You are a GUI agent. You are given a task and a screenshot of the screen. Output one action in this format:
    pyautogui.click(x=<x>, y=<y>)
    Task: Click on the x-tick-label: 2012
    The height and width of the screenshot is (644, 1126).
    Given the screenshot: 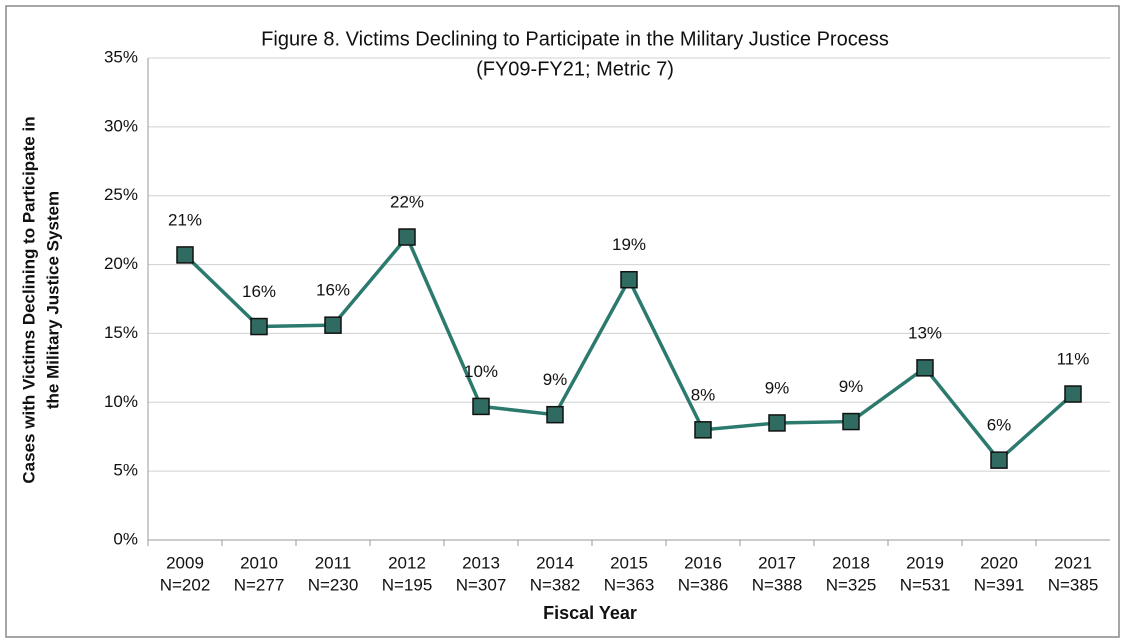 What is the action you would take?
    pyautogui.click(x=407, y=562)
    